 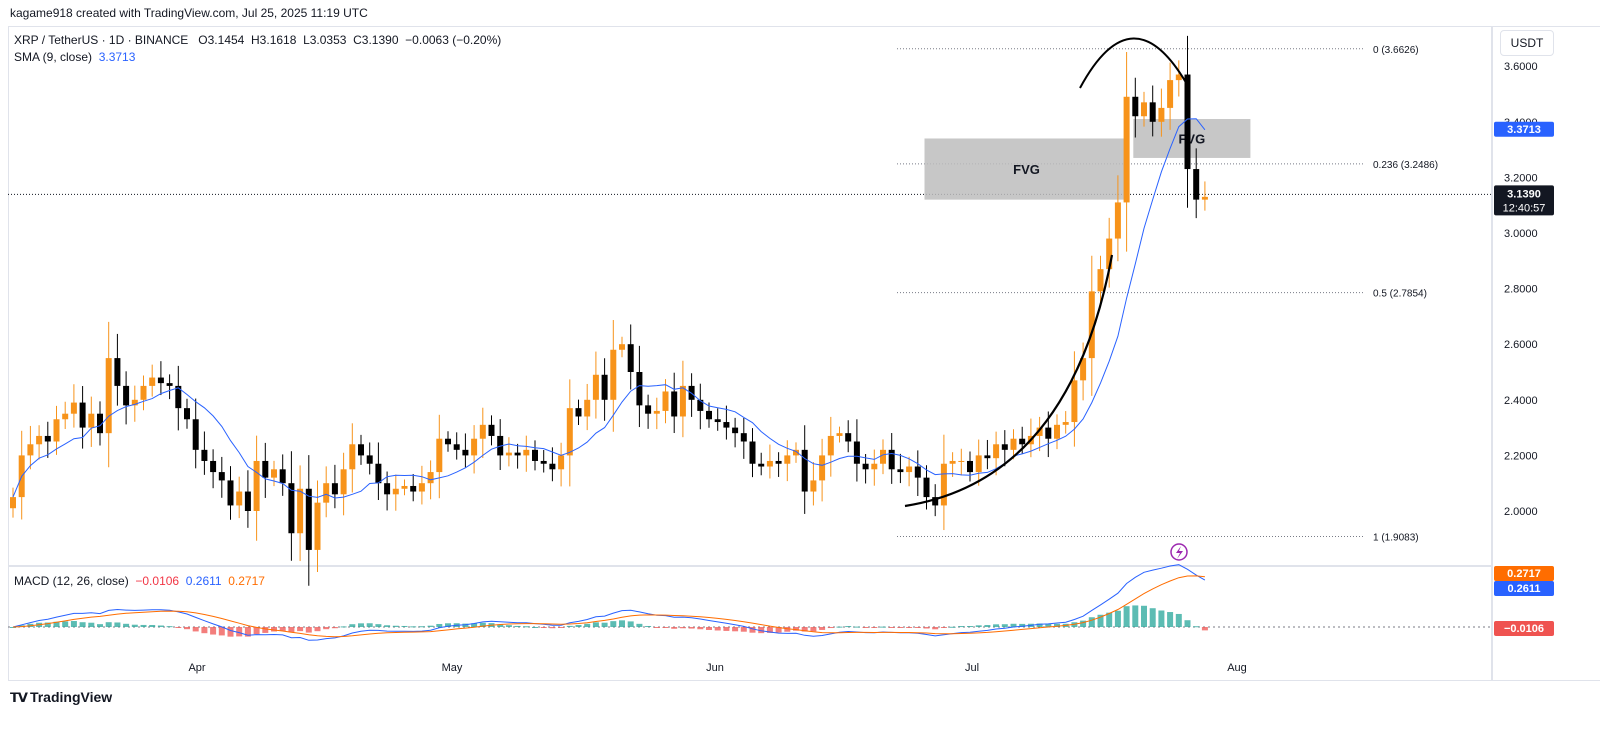 I want to click on macd-pane, so click(x=750, y=623).